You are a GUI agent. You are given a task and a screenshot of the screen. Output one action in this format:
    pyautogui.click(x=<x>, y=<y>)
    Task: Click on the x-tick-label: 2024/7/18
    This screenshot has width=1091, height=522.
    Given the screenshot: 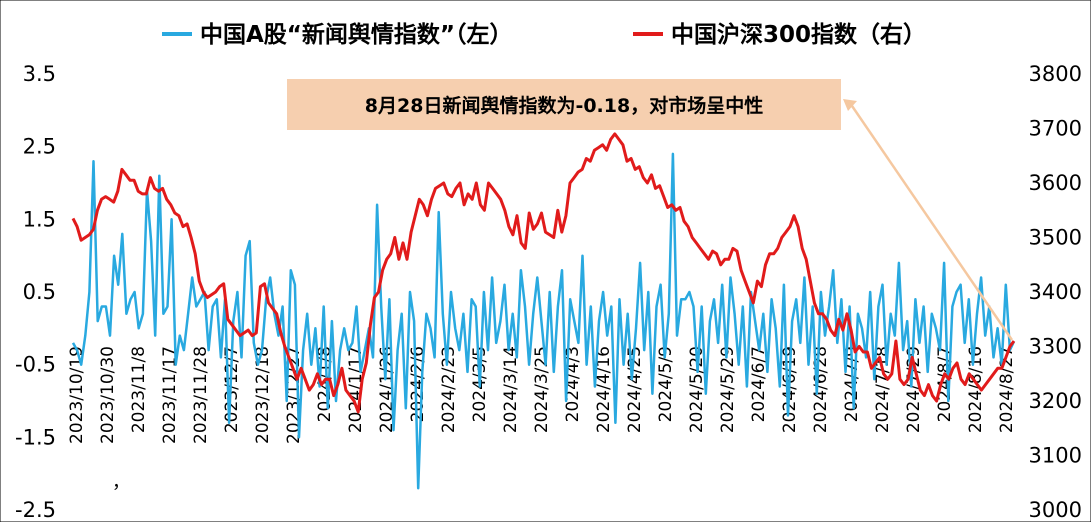 What is the action you would take?
    pyautogui.click(x=883, y=389)
    